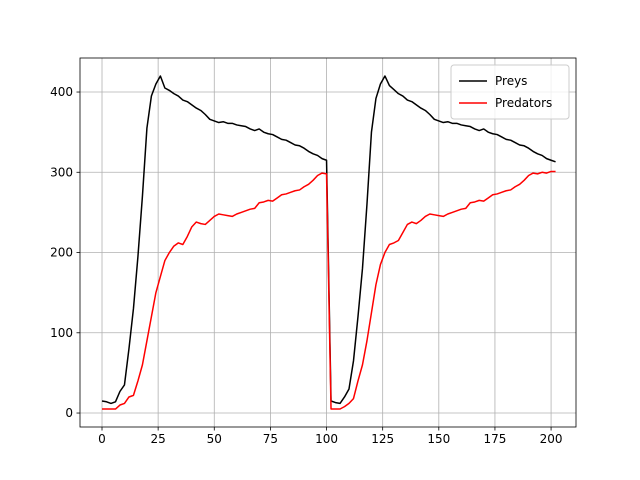  I want to click on legend-box, so click(510, 92).